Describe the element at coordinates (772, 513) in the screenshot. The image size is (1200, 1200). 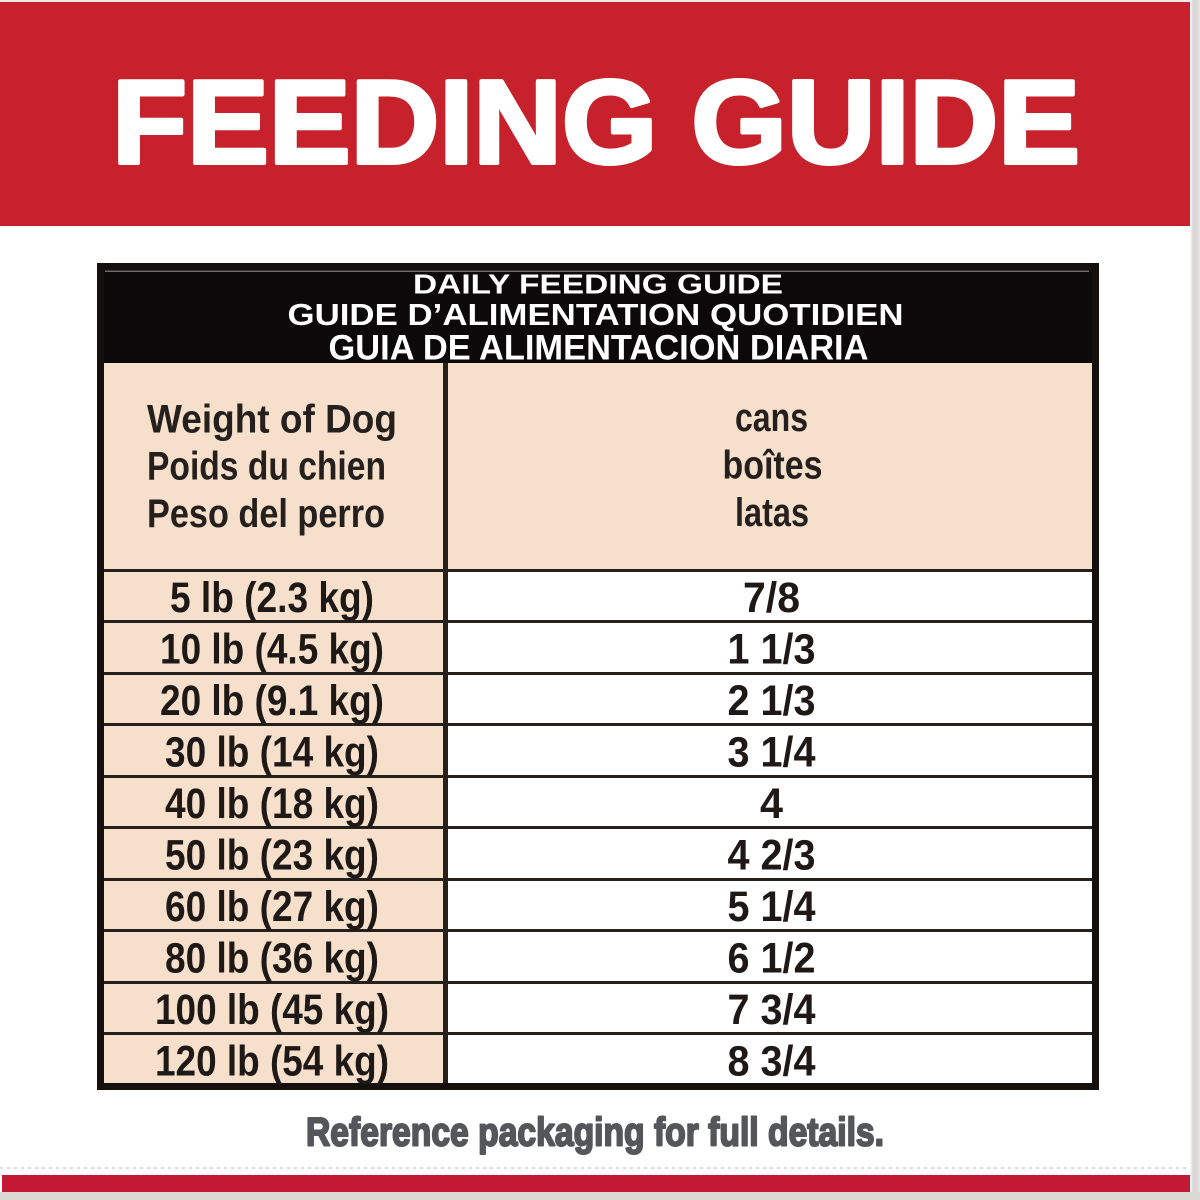
I see `svg-text: latas` at that location.